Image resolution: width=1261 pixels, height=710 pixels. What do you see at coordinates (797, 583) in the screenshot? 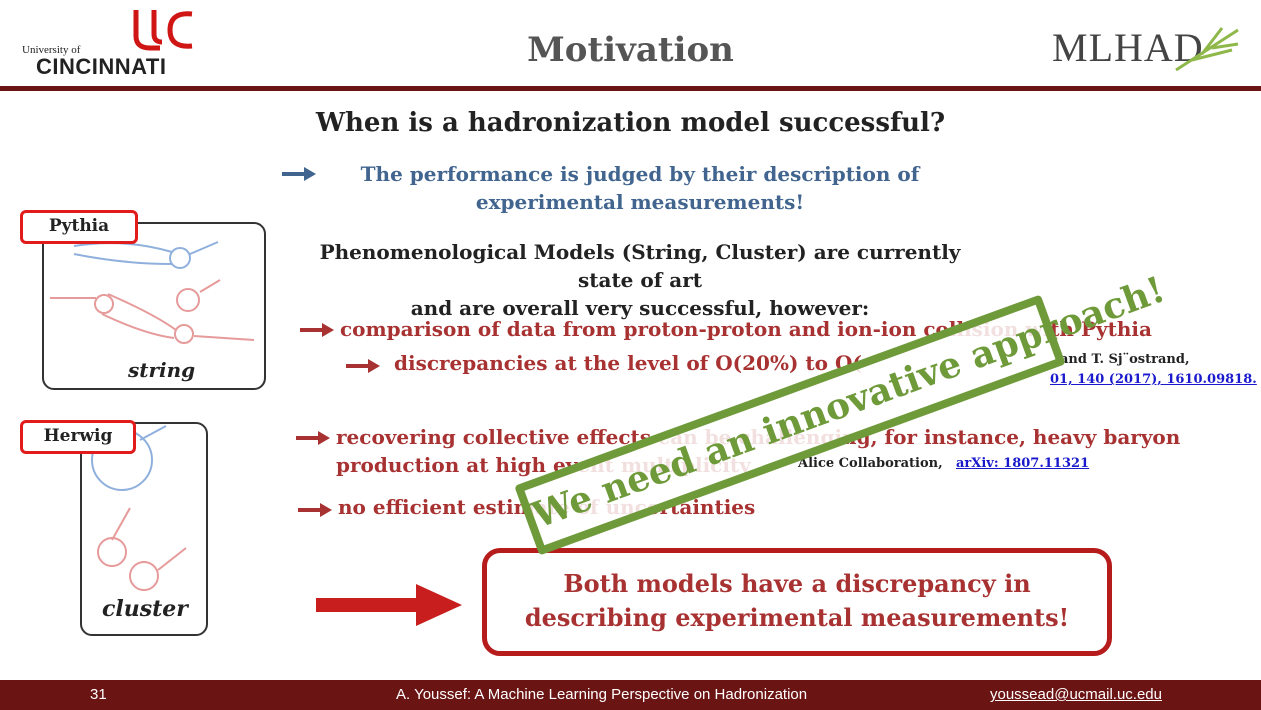
I see `conclusion-line-1: Both models have a discrepancy in` at bounding box center [797, 583].